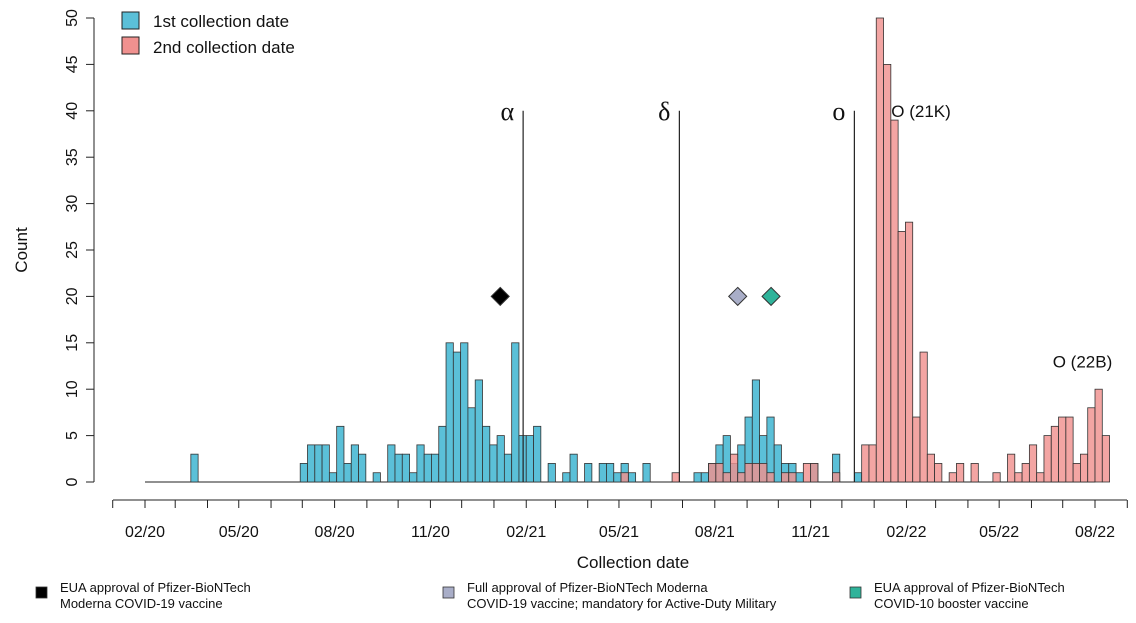 The height and width of the screenshot is (623, 1136). Describe the element at coordinates (239, 532) in the screenshot. I see `x-tick-label: 05/20` at that location.